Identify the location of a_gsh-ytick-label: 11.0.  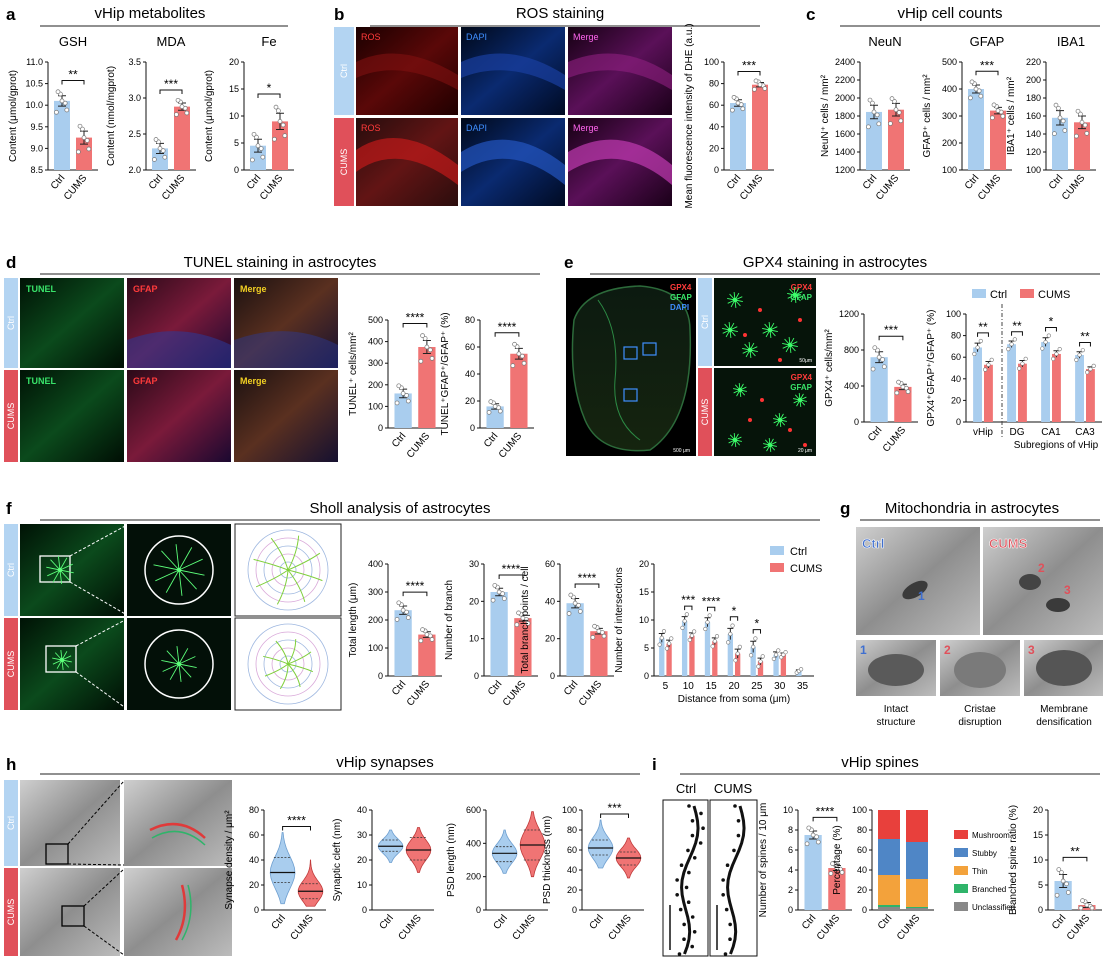
(34, 62).